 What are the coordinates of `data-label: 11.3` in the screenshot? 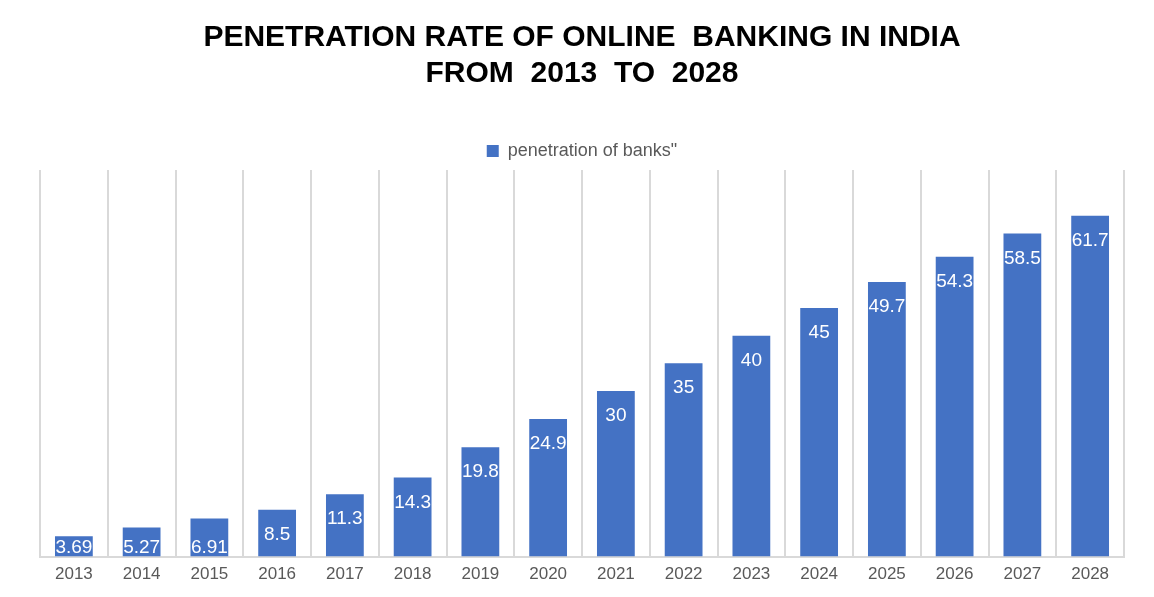 It's located at (345, 518).